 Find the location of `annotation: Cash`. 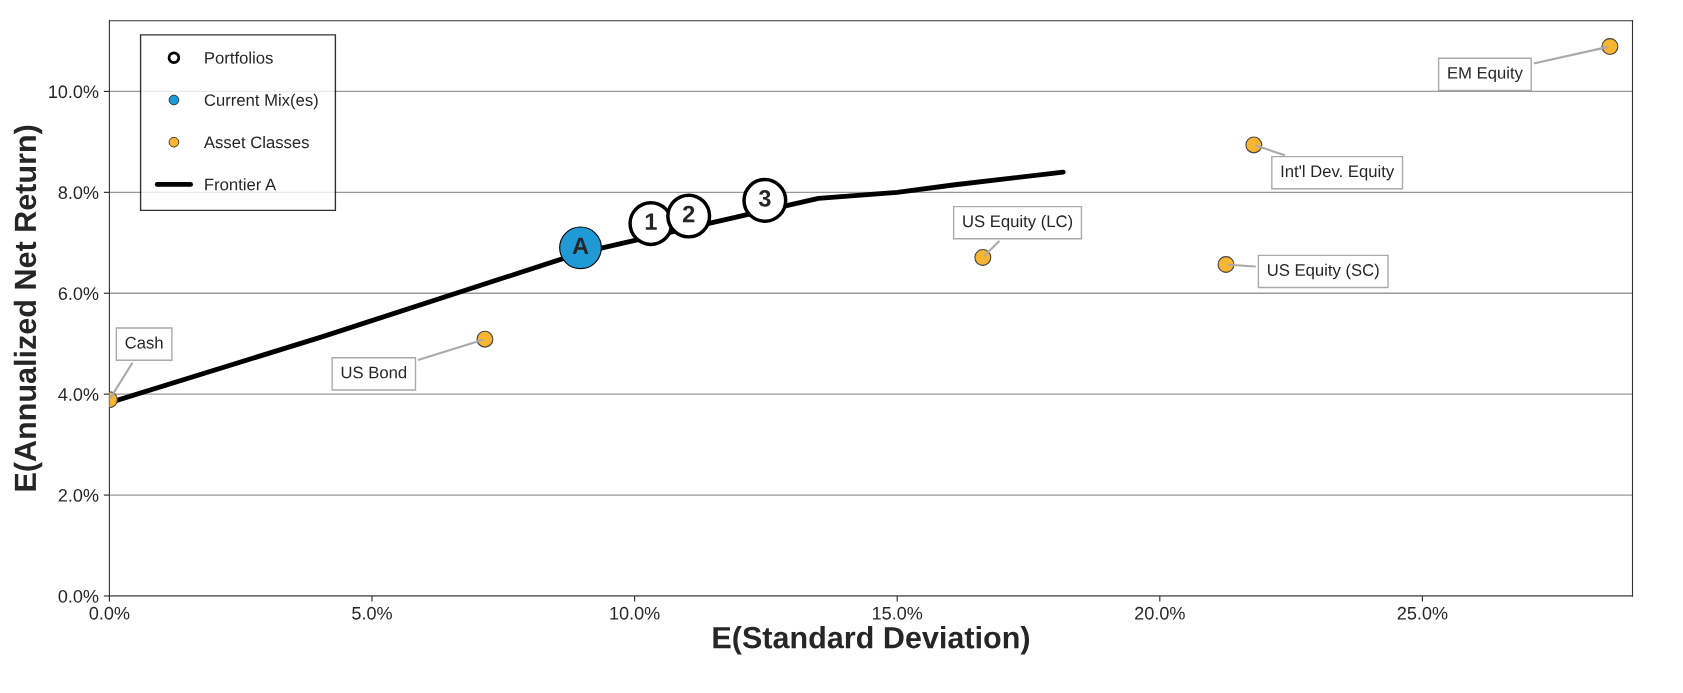

annotation: Cash is located at coordinates (144, 342).